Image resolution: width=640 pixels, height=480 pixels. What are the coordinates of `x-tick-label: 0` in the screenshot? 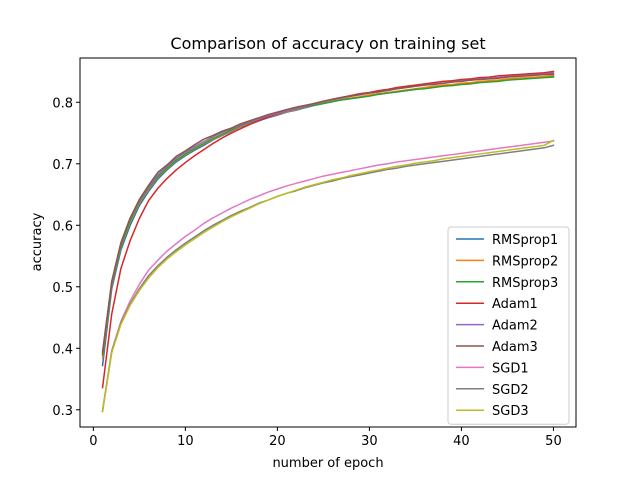 It's located at (93, 441).